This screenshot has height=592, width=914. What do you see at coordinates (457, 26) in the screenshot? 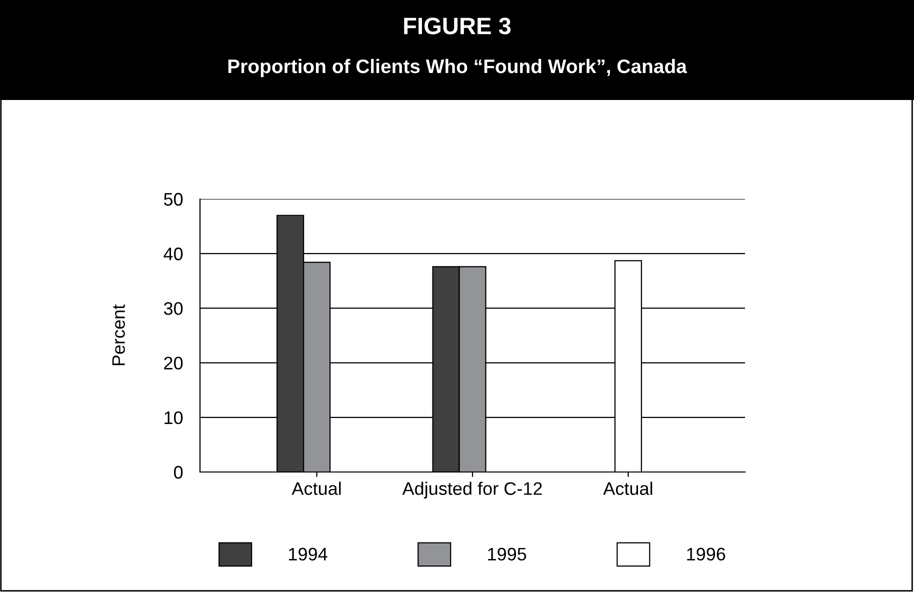
I see `chart-title: FIGURE 3` at bounding box center [457, 26].